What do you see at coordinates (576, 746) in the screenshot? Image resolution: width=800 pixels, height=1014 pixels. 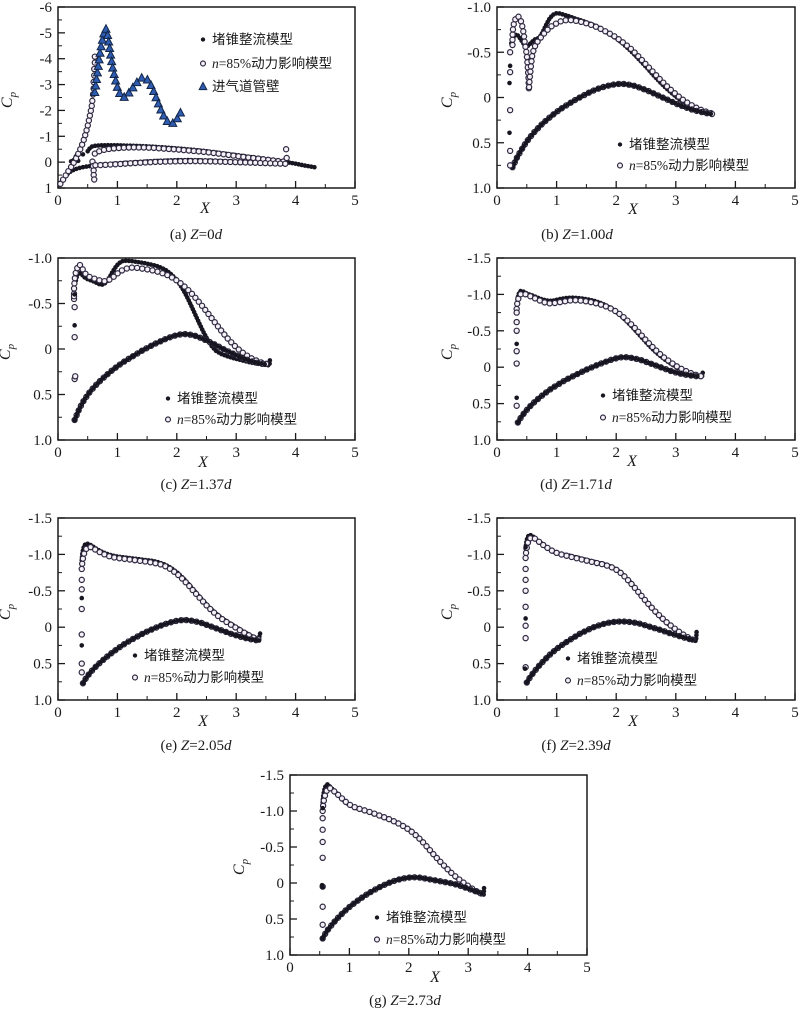 I see `caption-f: (f) Z=2.39d` at bounding box center [576, 746].